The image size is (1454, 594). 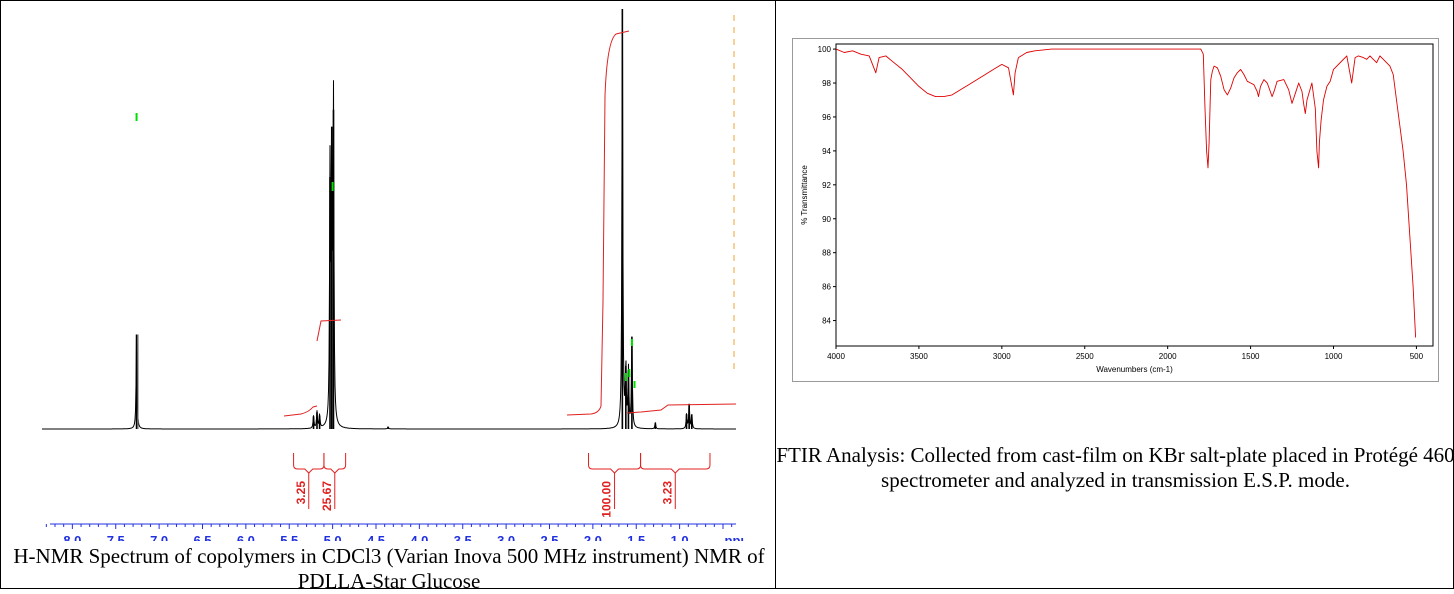 I want to click on nmr-x-tick-label: 1.0, so click(x=680, y=537).